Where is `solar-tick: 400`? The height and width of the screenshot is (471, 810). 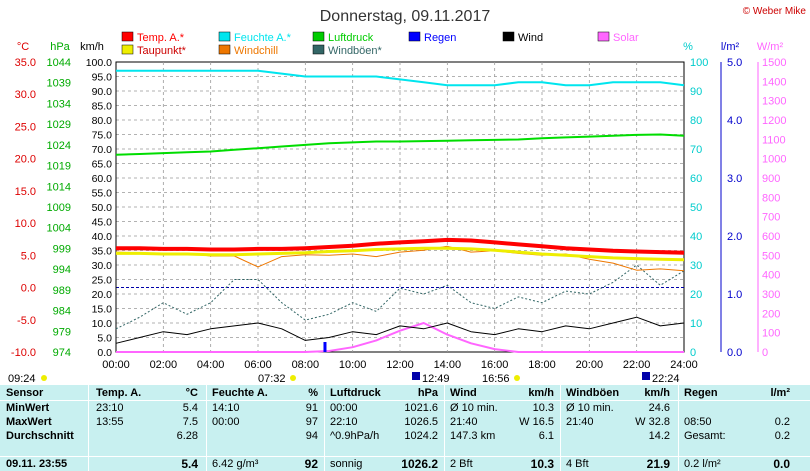
solar-tick: 400 is located at coordinates (771, 276).